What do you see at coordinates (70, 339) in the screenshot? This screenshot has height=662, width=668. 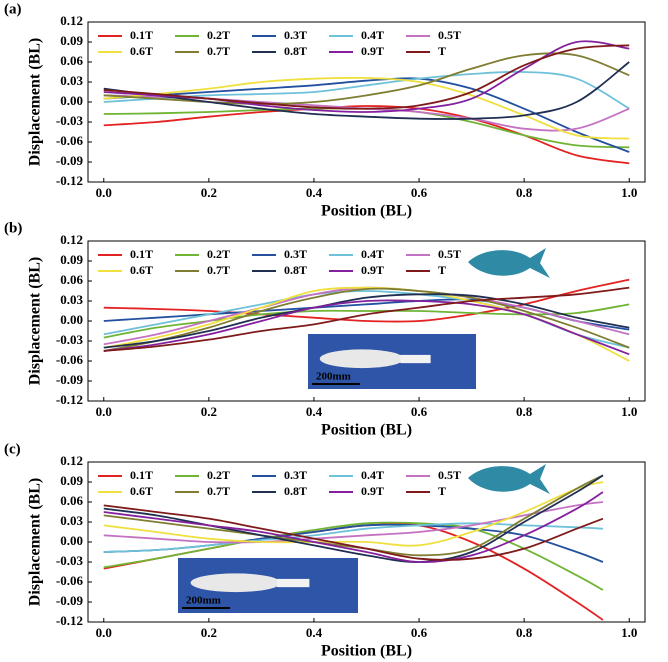 I see `y-tick-label: -0.03` at bounding box center [70, 339].